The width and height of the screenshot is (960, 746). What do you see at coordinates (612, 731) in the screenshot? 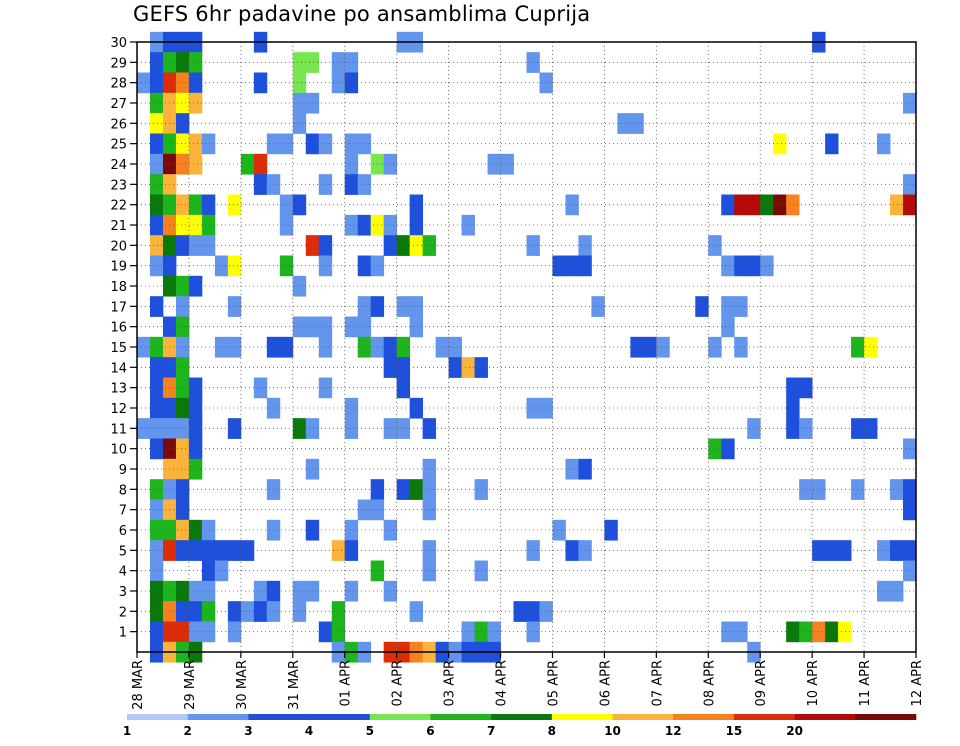
I see `colorbar-label: 10` at bounding box center [612, 731].